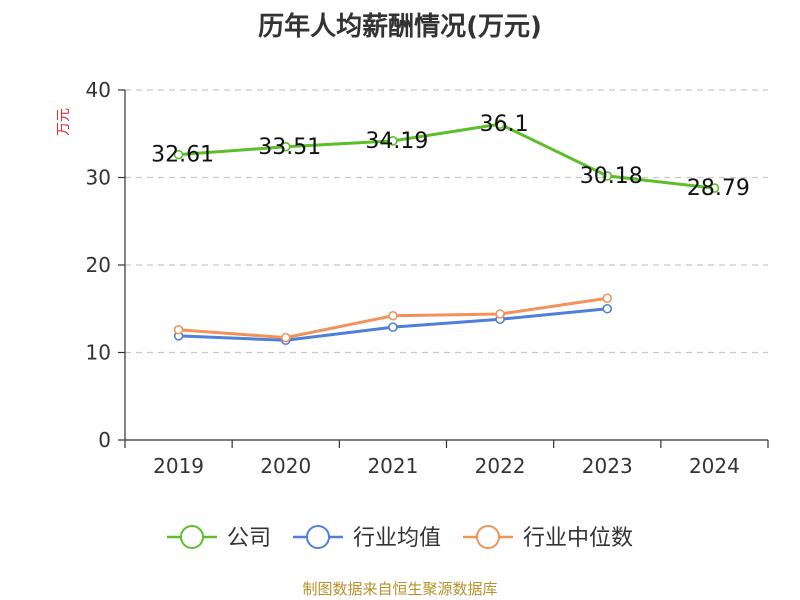 The image size is (800, 600). I want to click on data-label: 36.1, so click(504, 124).